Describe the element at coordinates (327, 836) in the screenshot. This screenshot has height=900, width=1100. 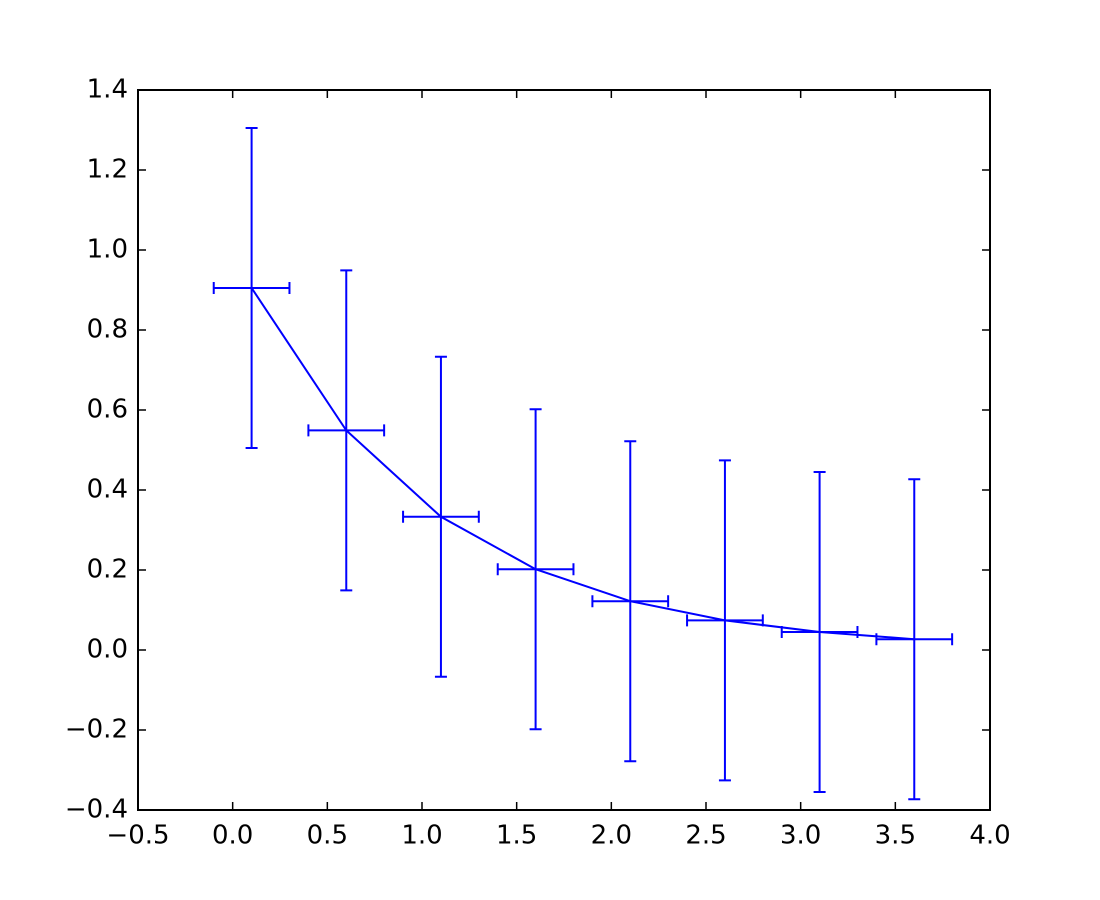
I see `x-tick-label: 0.5` at that location.